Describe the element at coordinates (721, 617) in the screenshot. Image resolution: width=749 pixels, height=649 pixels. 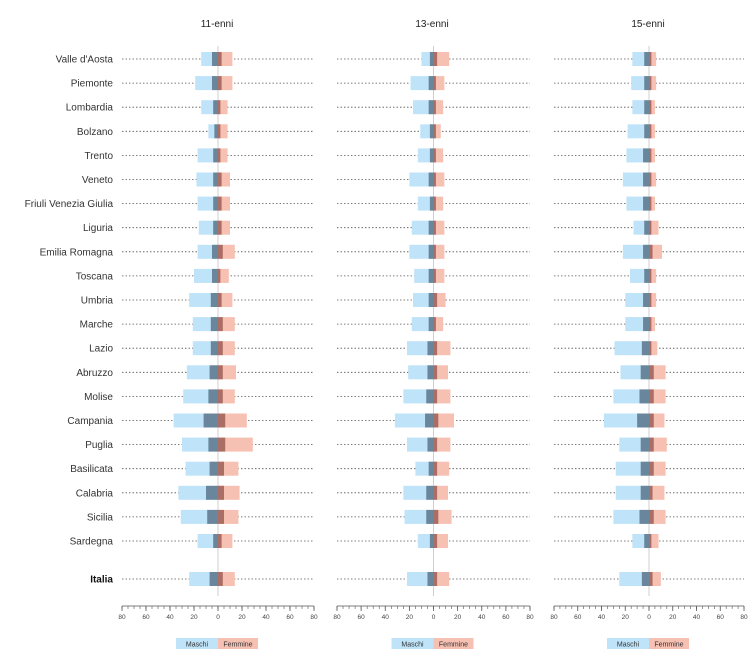
I see `x-tick-label: 60` at that location.